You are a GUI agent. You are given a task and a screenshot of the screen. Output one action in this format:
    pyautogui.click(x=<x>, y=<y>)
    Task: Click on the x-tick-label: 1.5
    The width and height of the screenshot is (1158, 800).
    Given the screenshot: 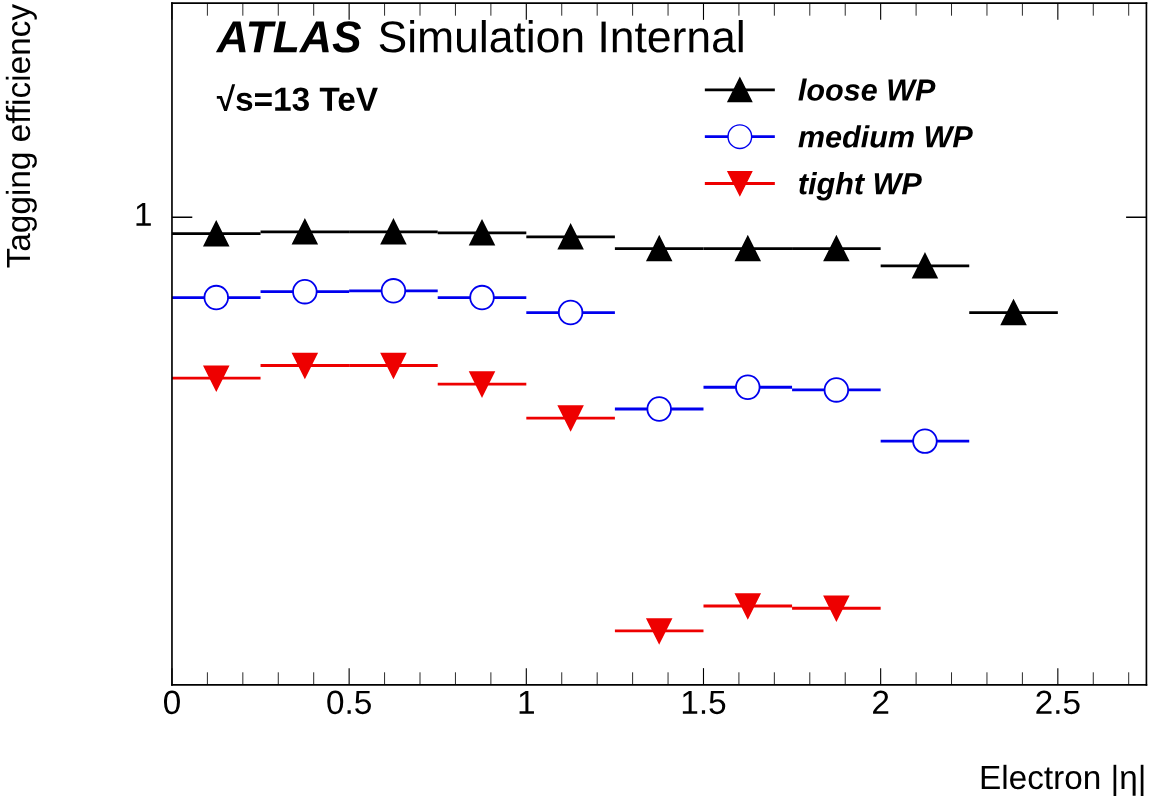 What is the action you would take?
    pyautogui.click(x=704, y=702)
    